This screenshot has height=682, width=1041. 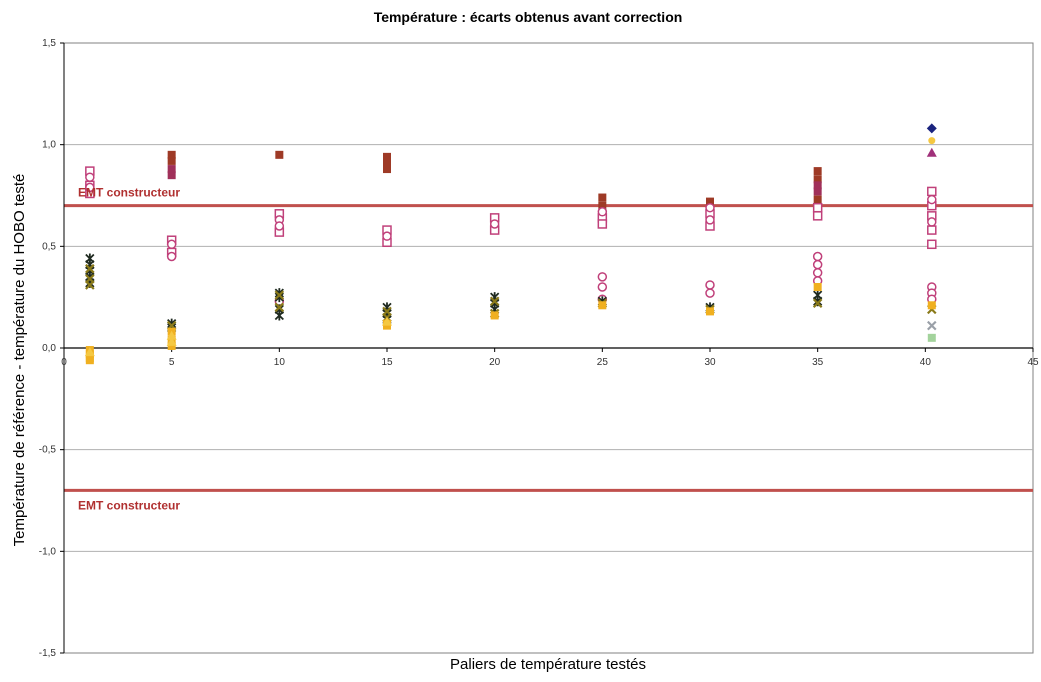 What do you see at coordinates (49, 145) in the screenshot?
I see `y-tick-label: 1,0` at bounding box center [49, 145].